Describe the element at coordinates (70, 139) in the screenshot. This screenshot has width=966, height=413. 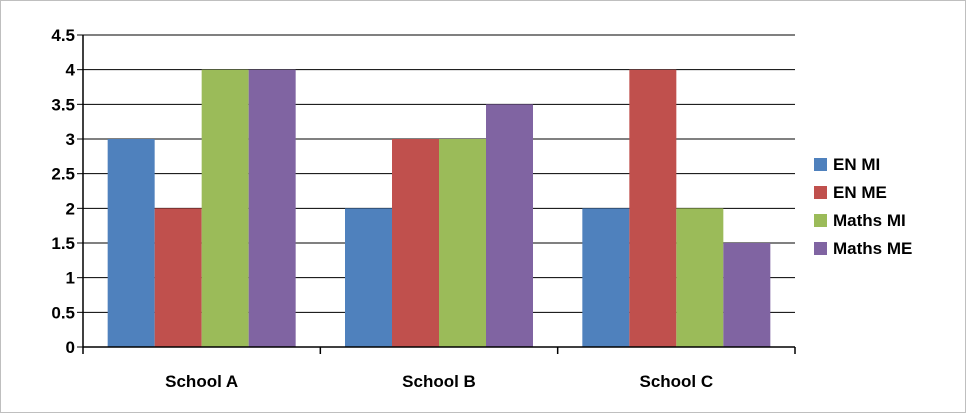
I see `y-tick-label: 3` at that location.